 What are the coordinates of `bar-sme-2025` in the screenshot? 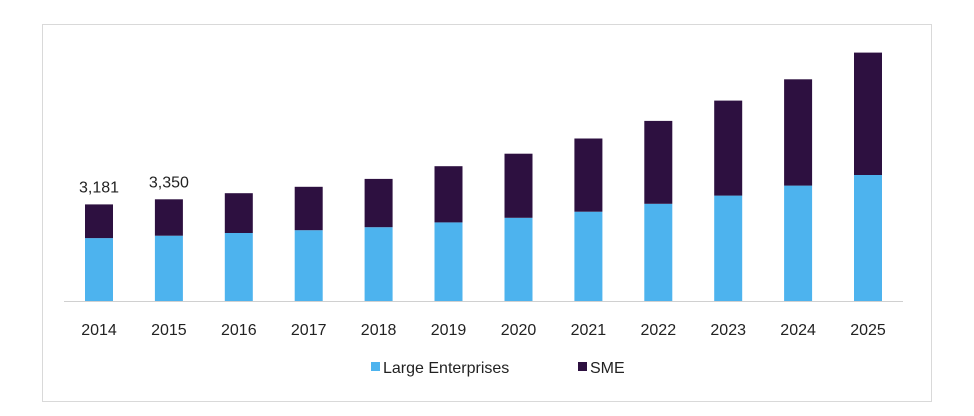 It's located at (868, 113).